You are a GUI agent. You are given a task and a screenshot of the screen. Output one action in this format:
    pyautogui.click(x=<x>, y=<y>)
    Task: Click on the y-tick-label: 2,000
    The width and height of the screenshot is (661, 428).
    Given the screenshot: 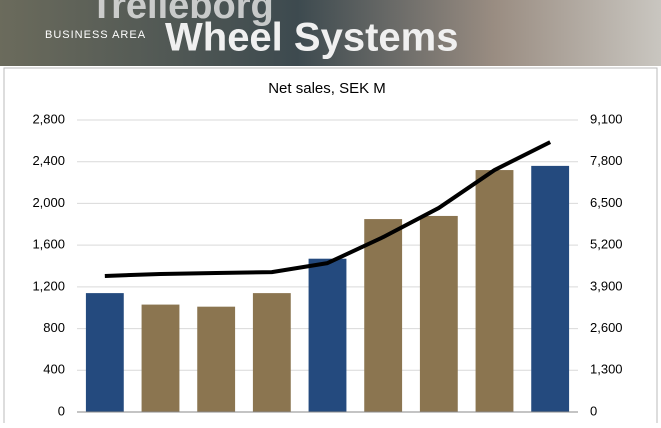 What is the action you would take?
    pyautogui.click(x=48, y=202)
    